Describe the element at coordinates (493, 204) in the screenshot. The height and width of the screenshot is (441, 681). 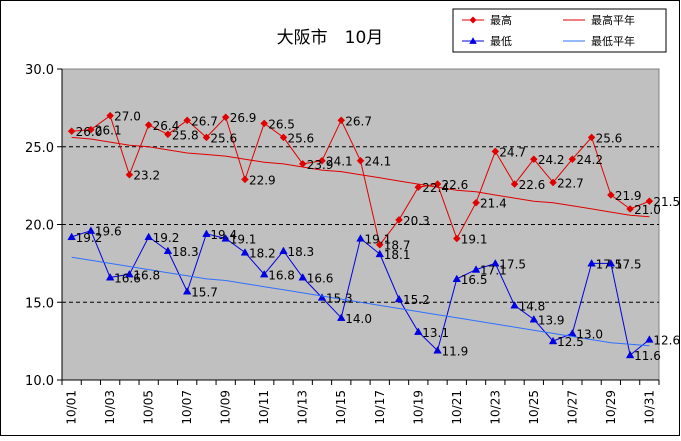
I see `max-temp-label: 21.4` at that location.